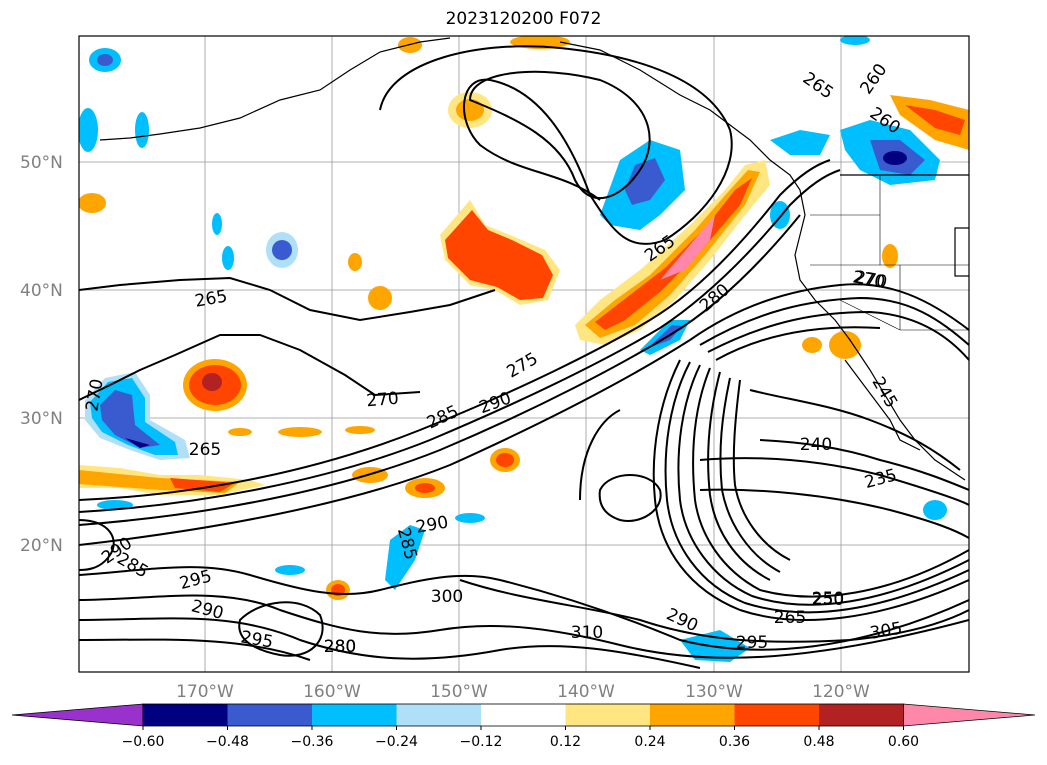 The image size is (1047, 765). Describe the element at coordinates (227, 742) in the screenshot. I see `colorbar-tick-label: −0.48` at that location.